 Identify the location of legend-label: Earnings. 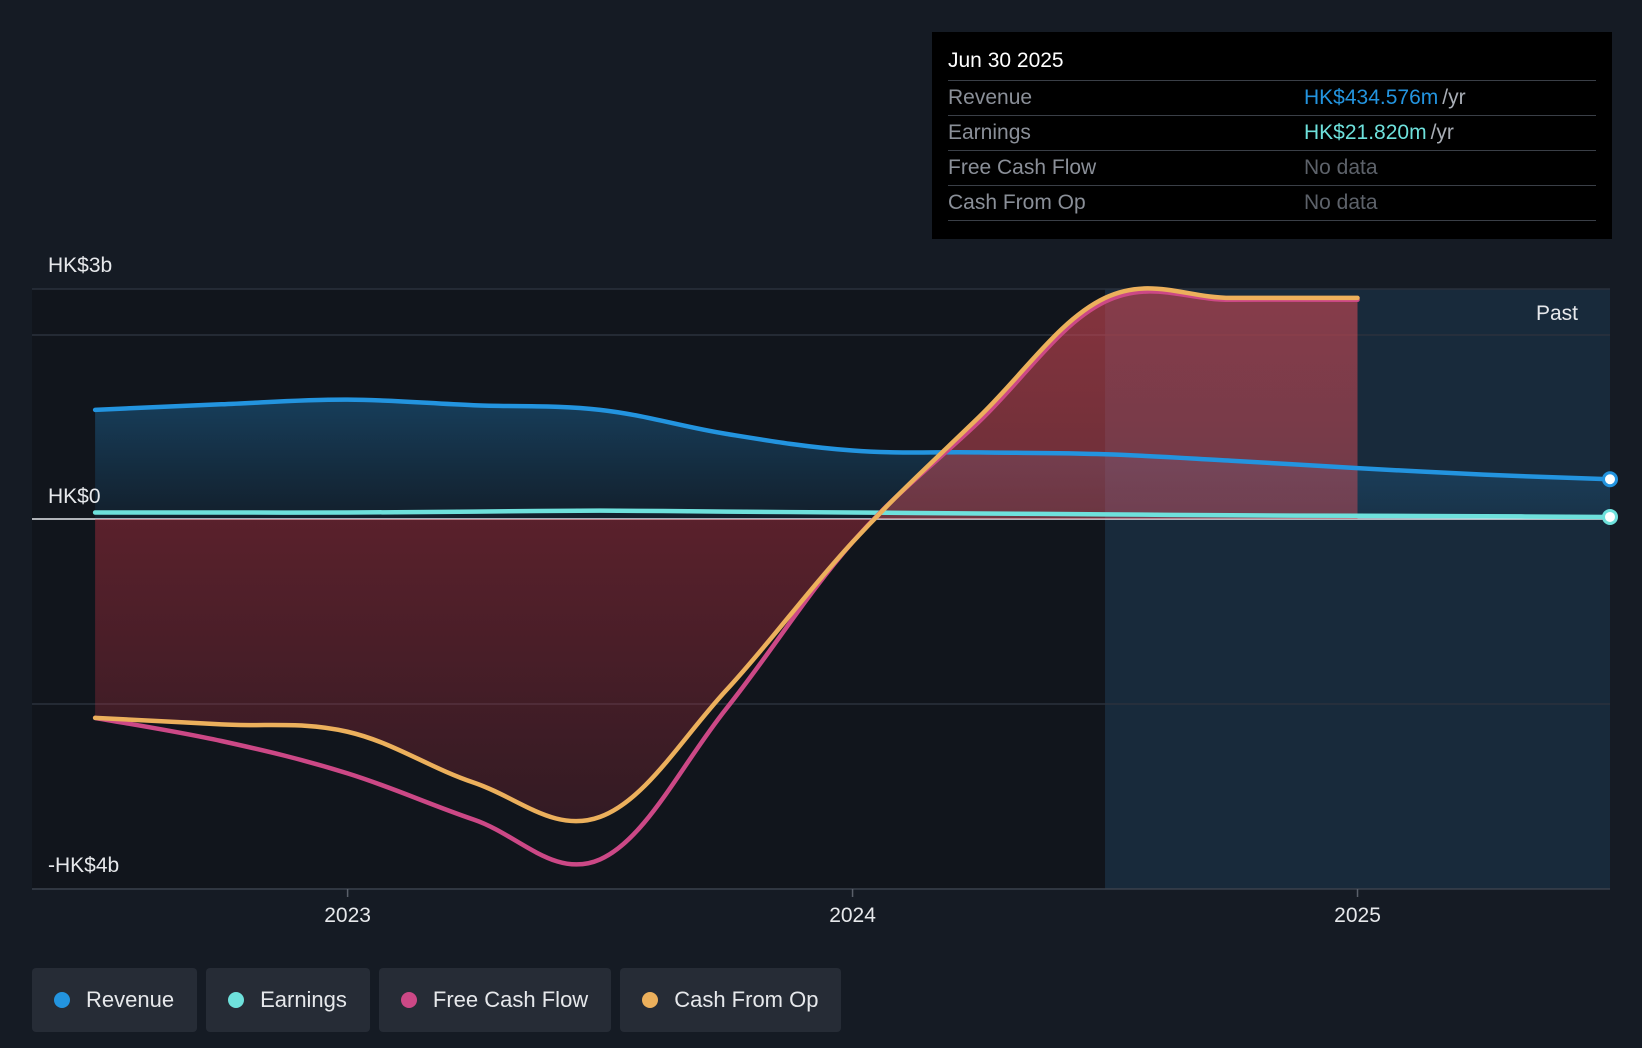
(303, 999).